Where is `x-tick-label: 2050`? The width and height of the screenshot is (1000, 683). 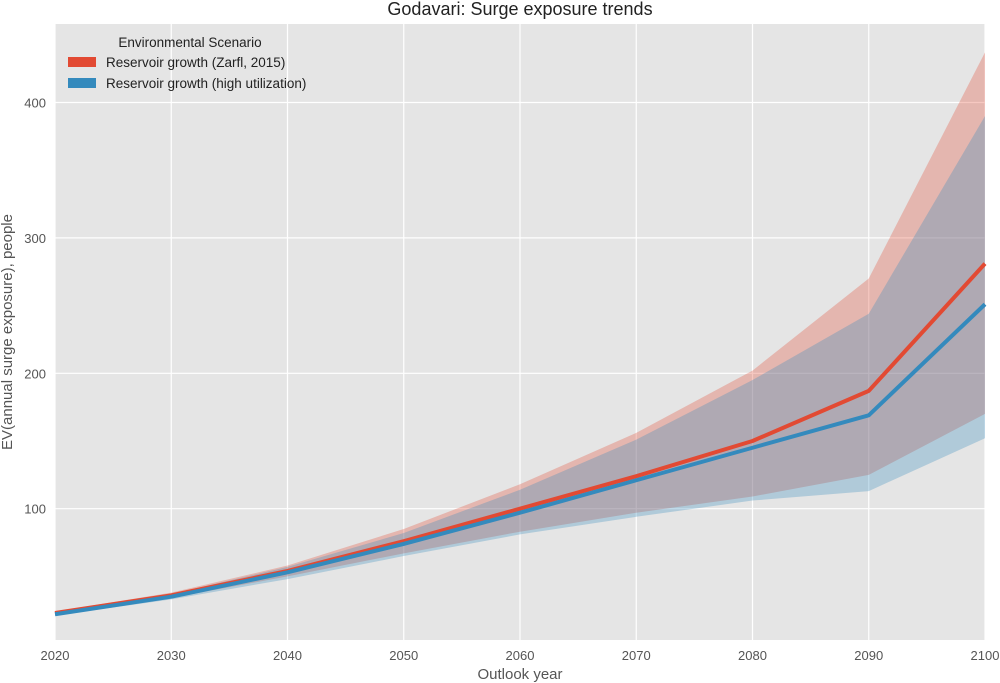 x-tick-label: 2050 is located at coordinates (403, 655).